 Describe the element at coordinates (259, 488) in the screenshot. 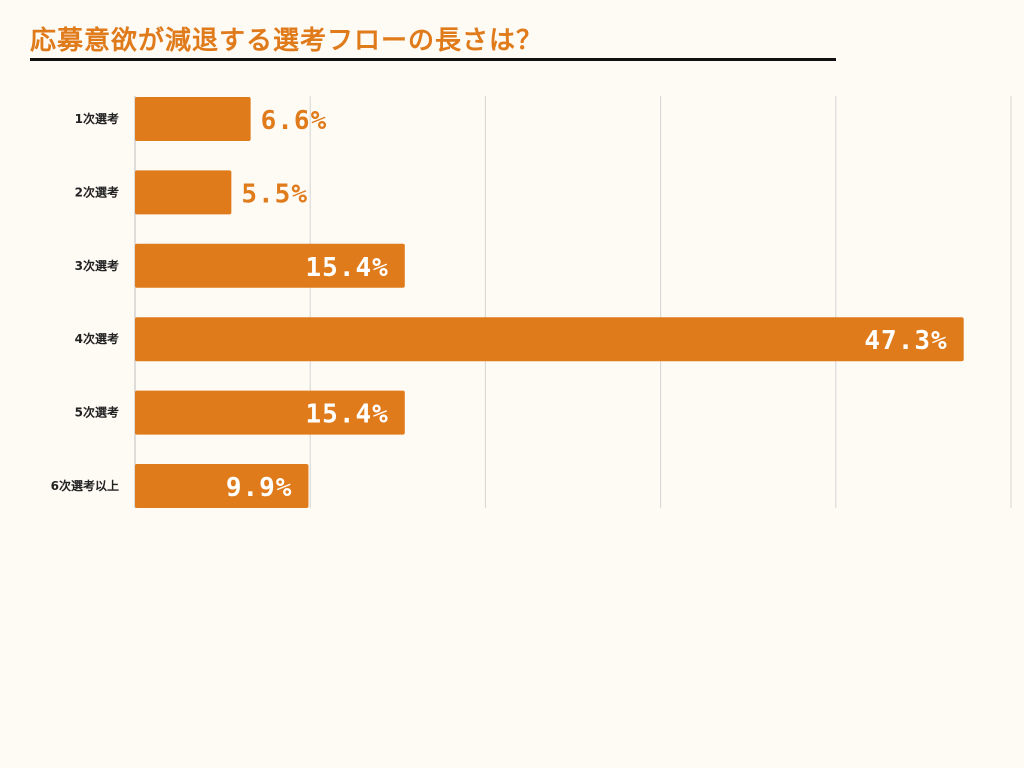

I see `value-label: 9.9%` at that location.